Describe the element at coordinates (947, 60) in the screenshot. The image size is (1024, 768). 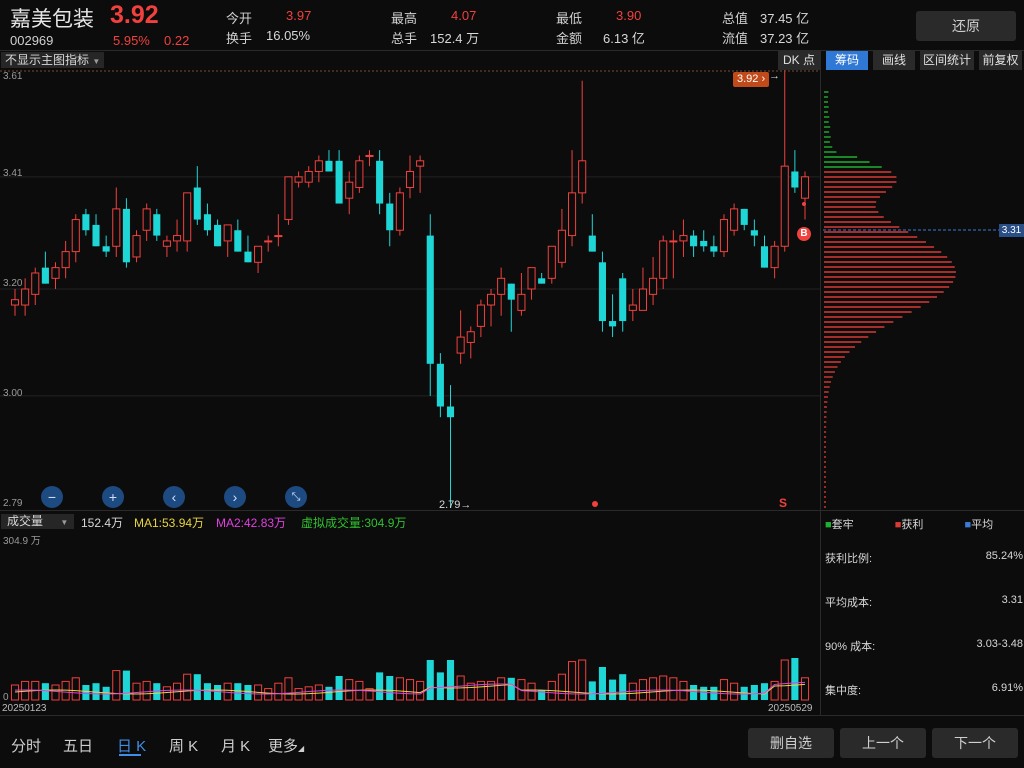
I see `range-stats-button: 区间统计` at that location.